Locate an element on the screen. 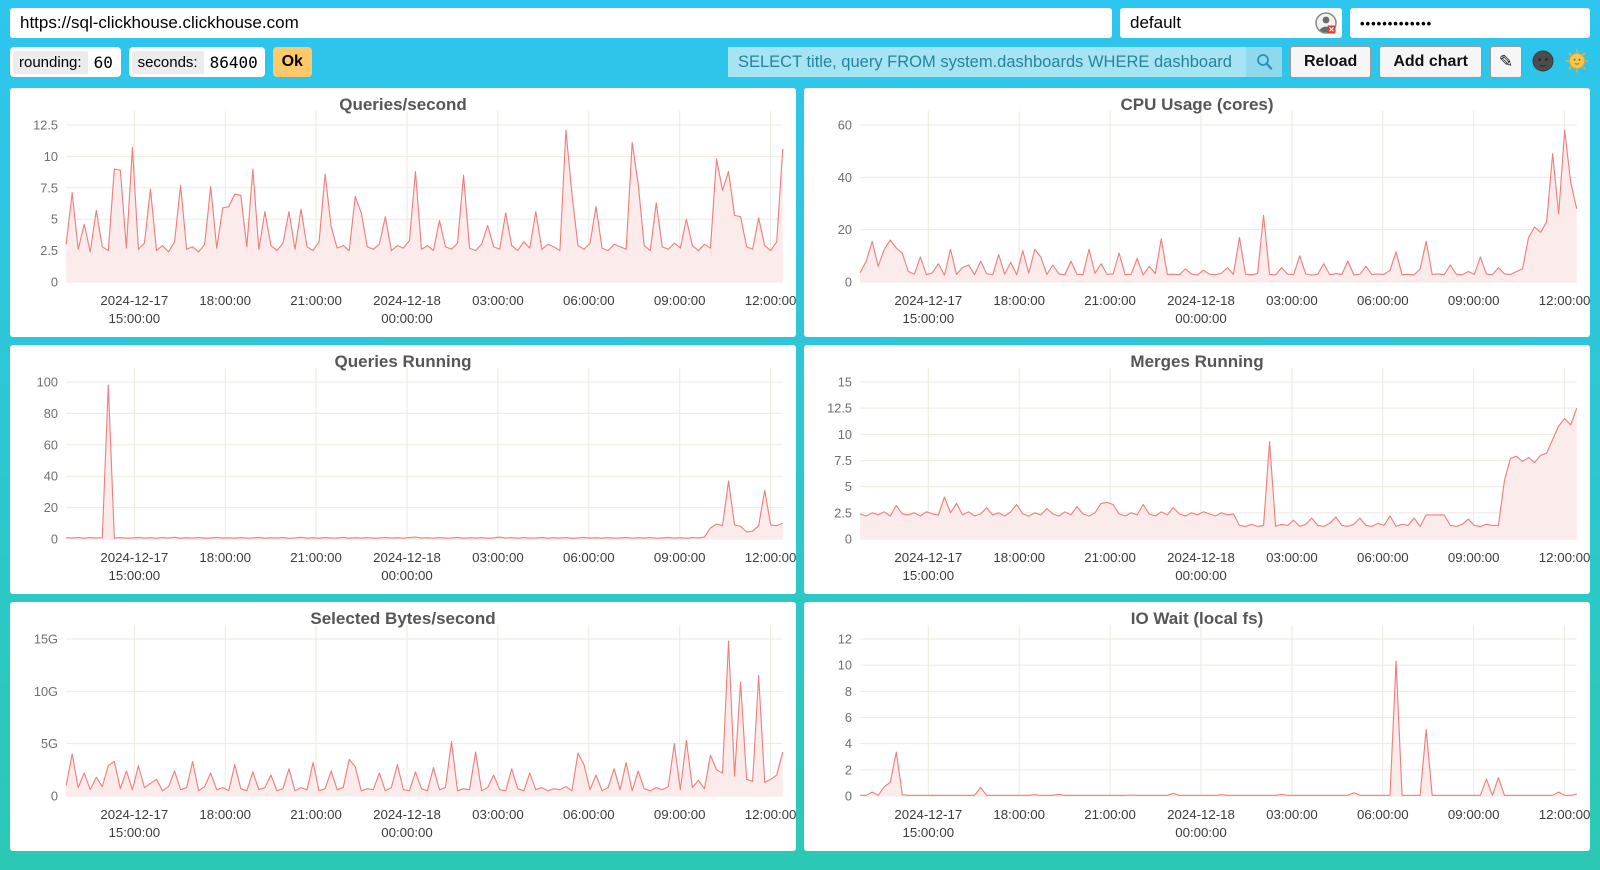 The image size is (1600, 870). top-bar: ✕ is located at coordinates (800, 19).